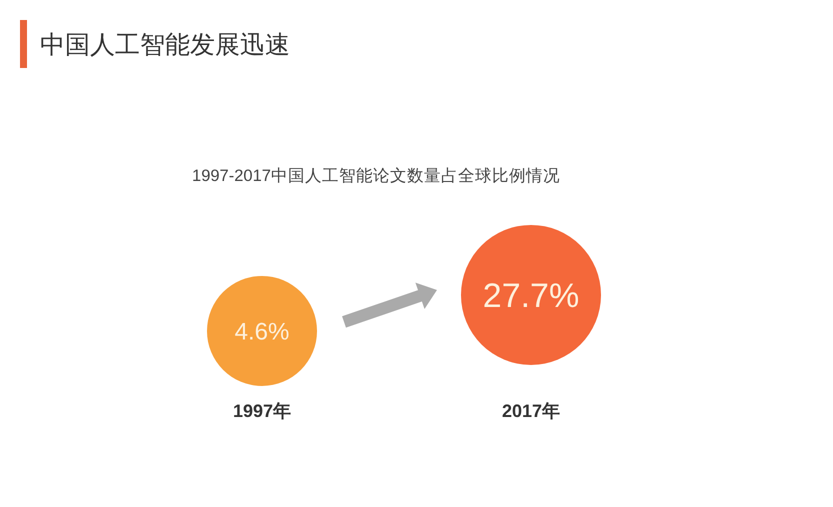 This screenshot has height=507, width=833. I want to click on data-label: 4.6%, so click(262, 332).